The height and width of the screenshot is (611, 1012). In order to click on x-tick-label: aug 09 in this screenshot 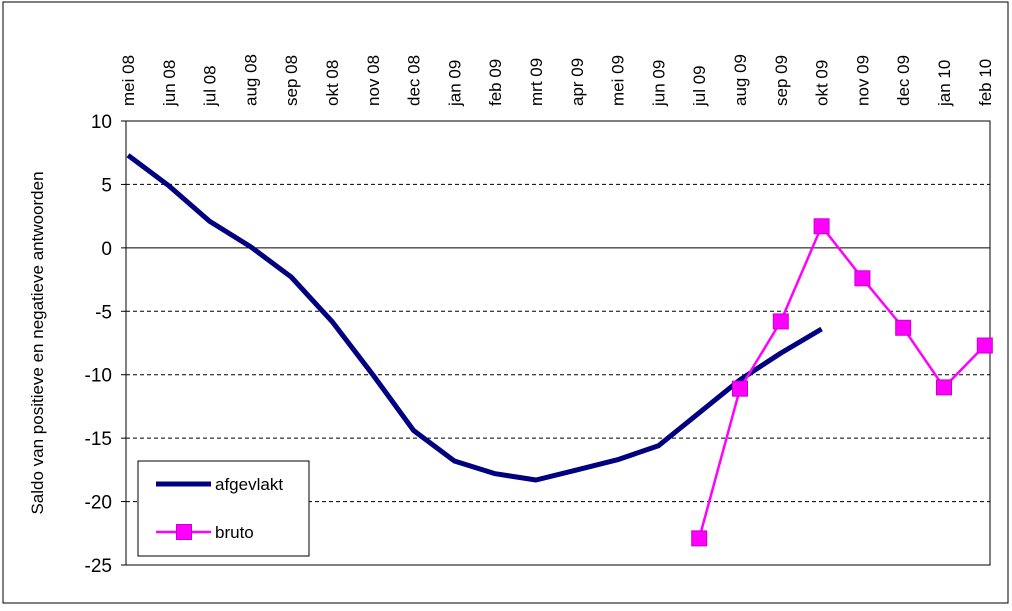, I will do `click(740, 80)`.